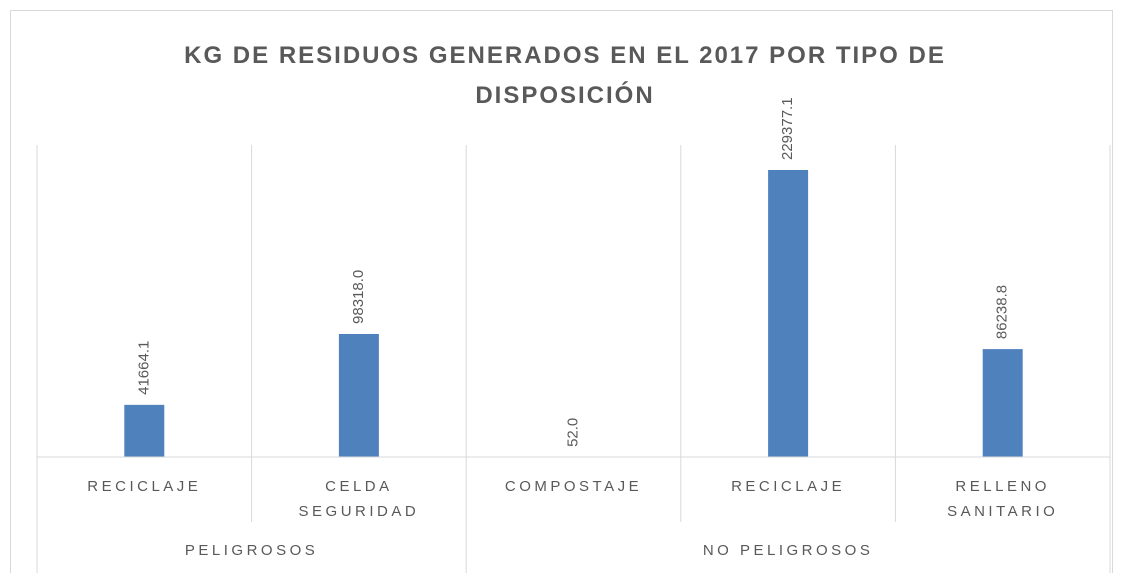 Image resolution: width=1123 pixels, height=573 pixels. I want to click on x-tick-label: RELLENO SANITARIO, so click(1003, 499).